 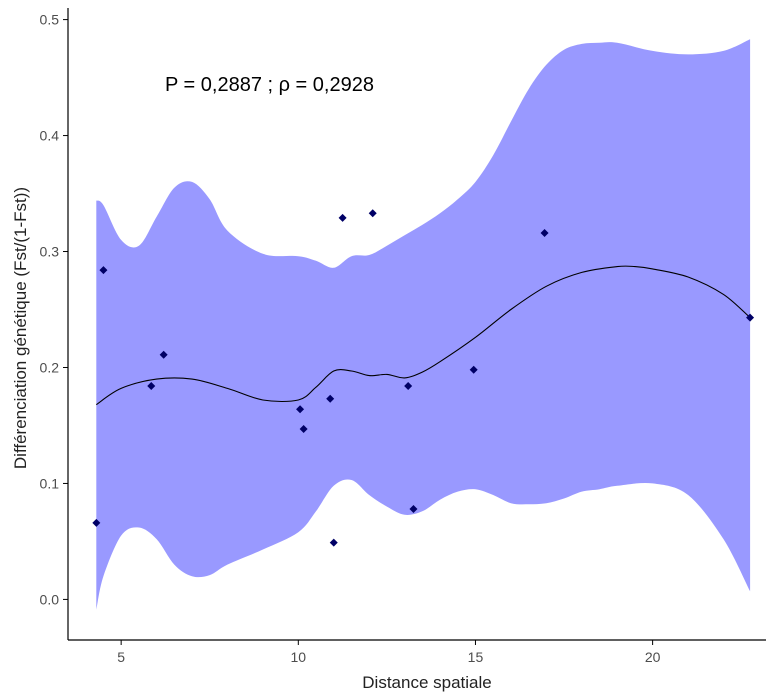 What do you see at coordinates (121, 657) in the screenshot?
I see `x-tick-label: 5` at bounding box center [121, 657].